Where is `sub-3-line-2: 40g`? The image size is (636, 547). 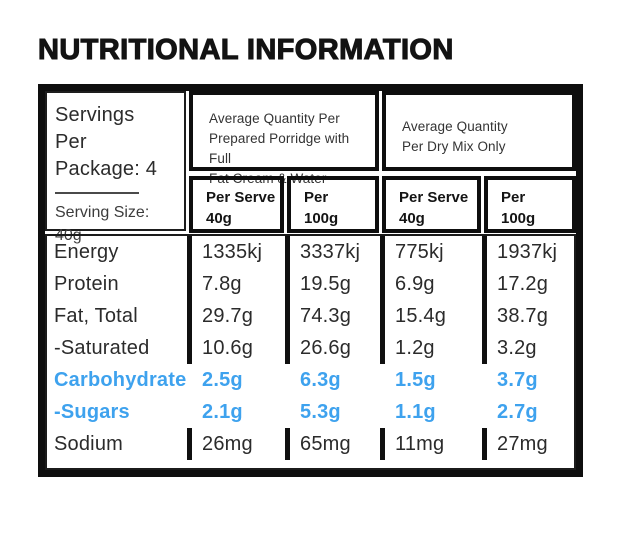 sub-3-line-2: 40g is located at coordinates (412, 218).